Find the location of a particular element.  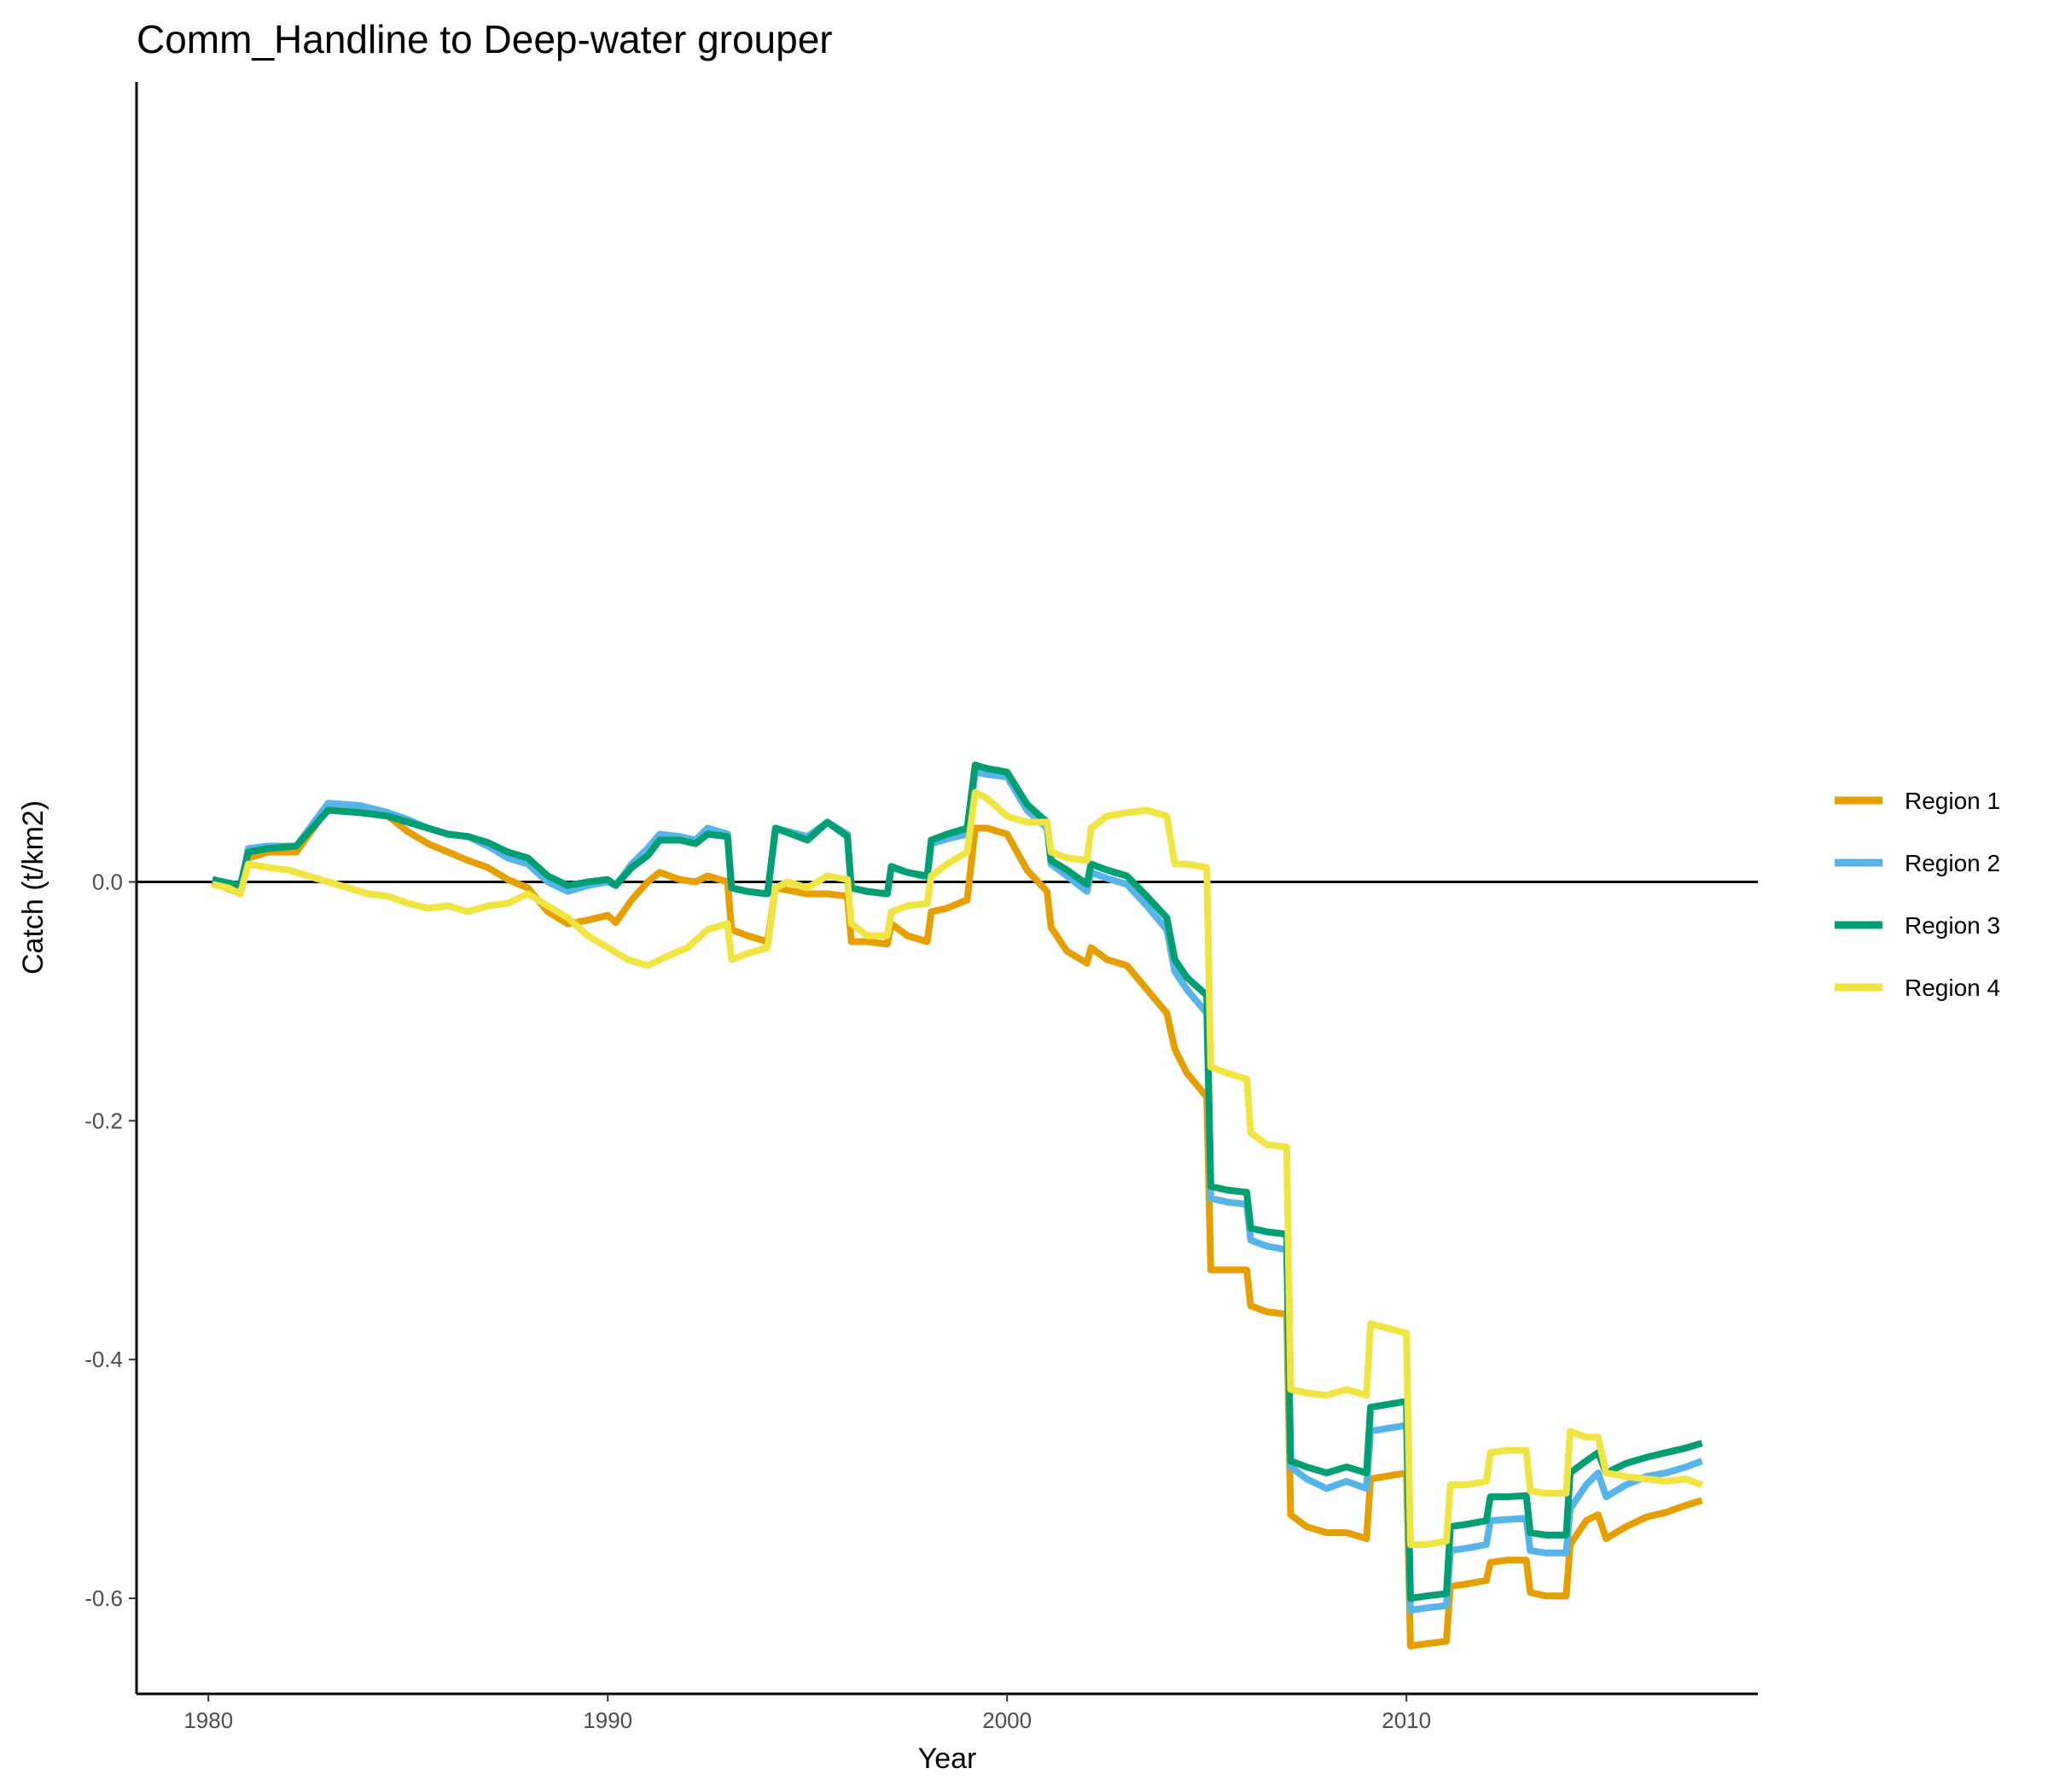

legend-label: Region 4 is located at coordinates (1953, 988).